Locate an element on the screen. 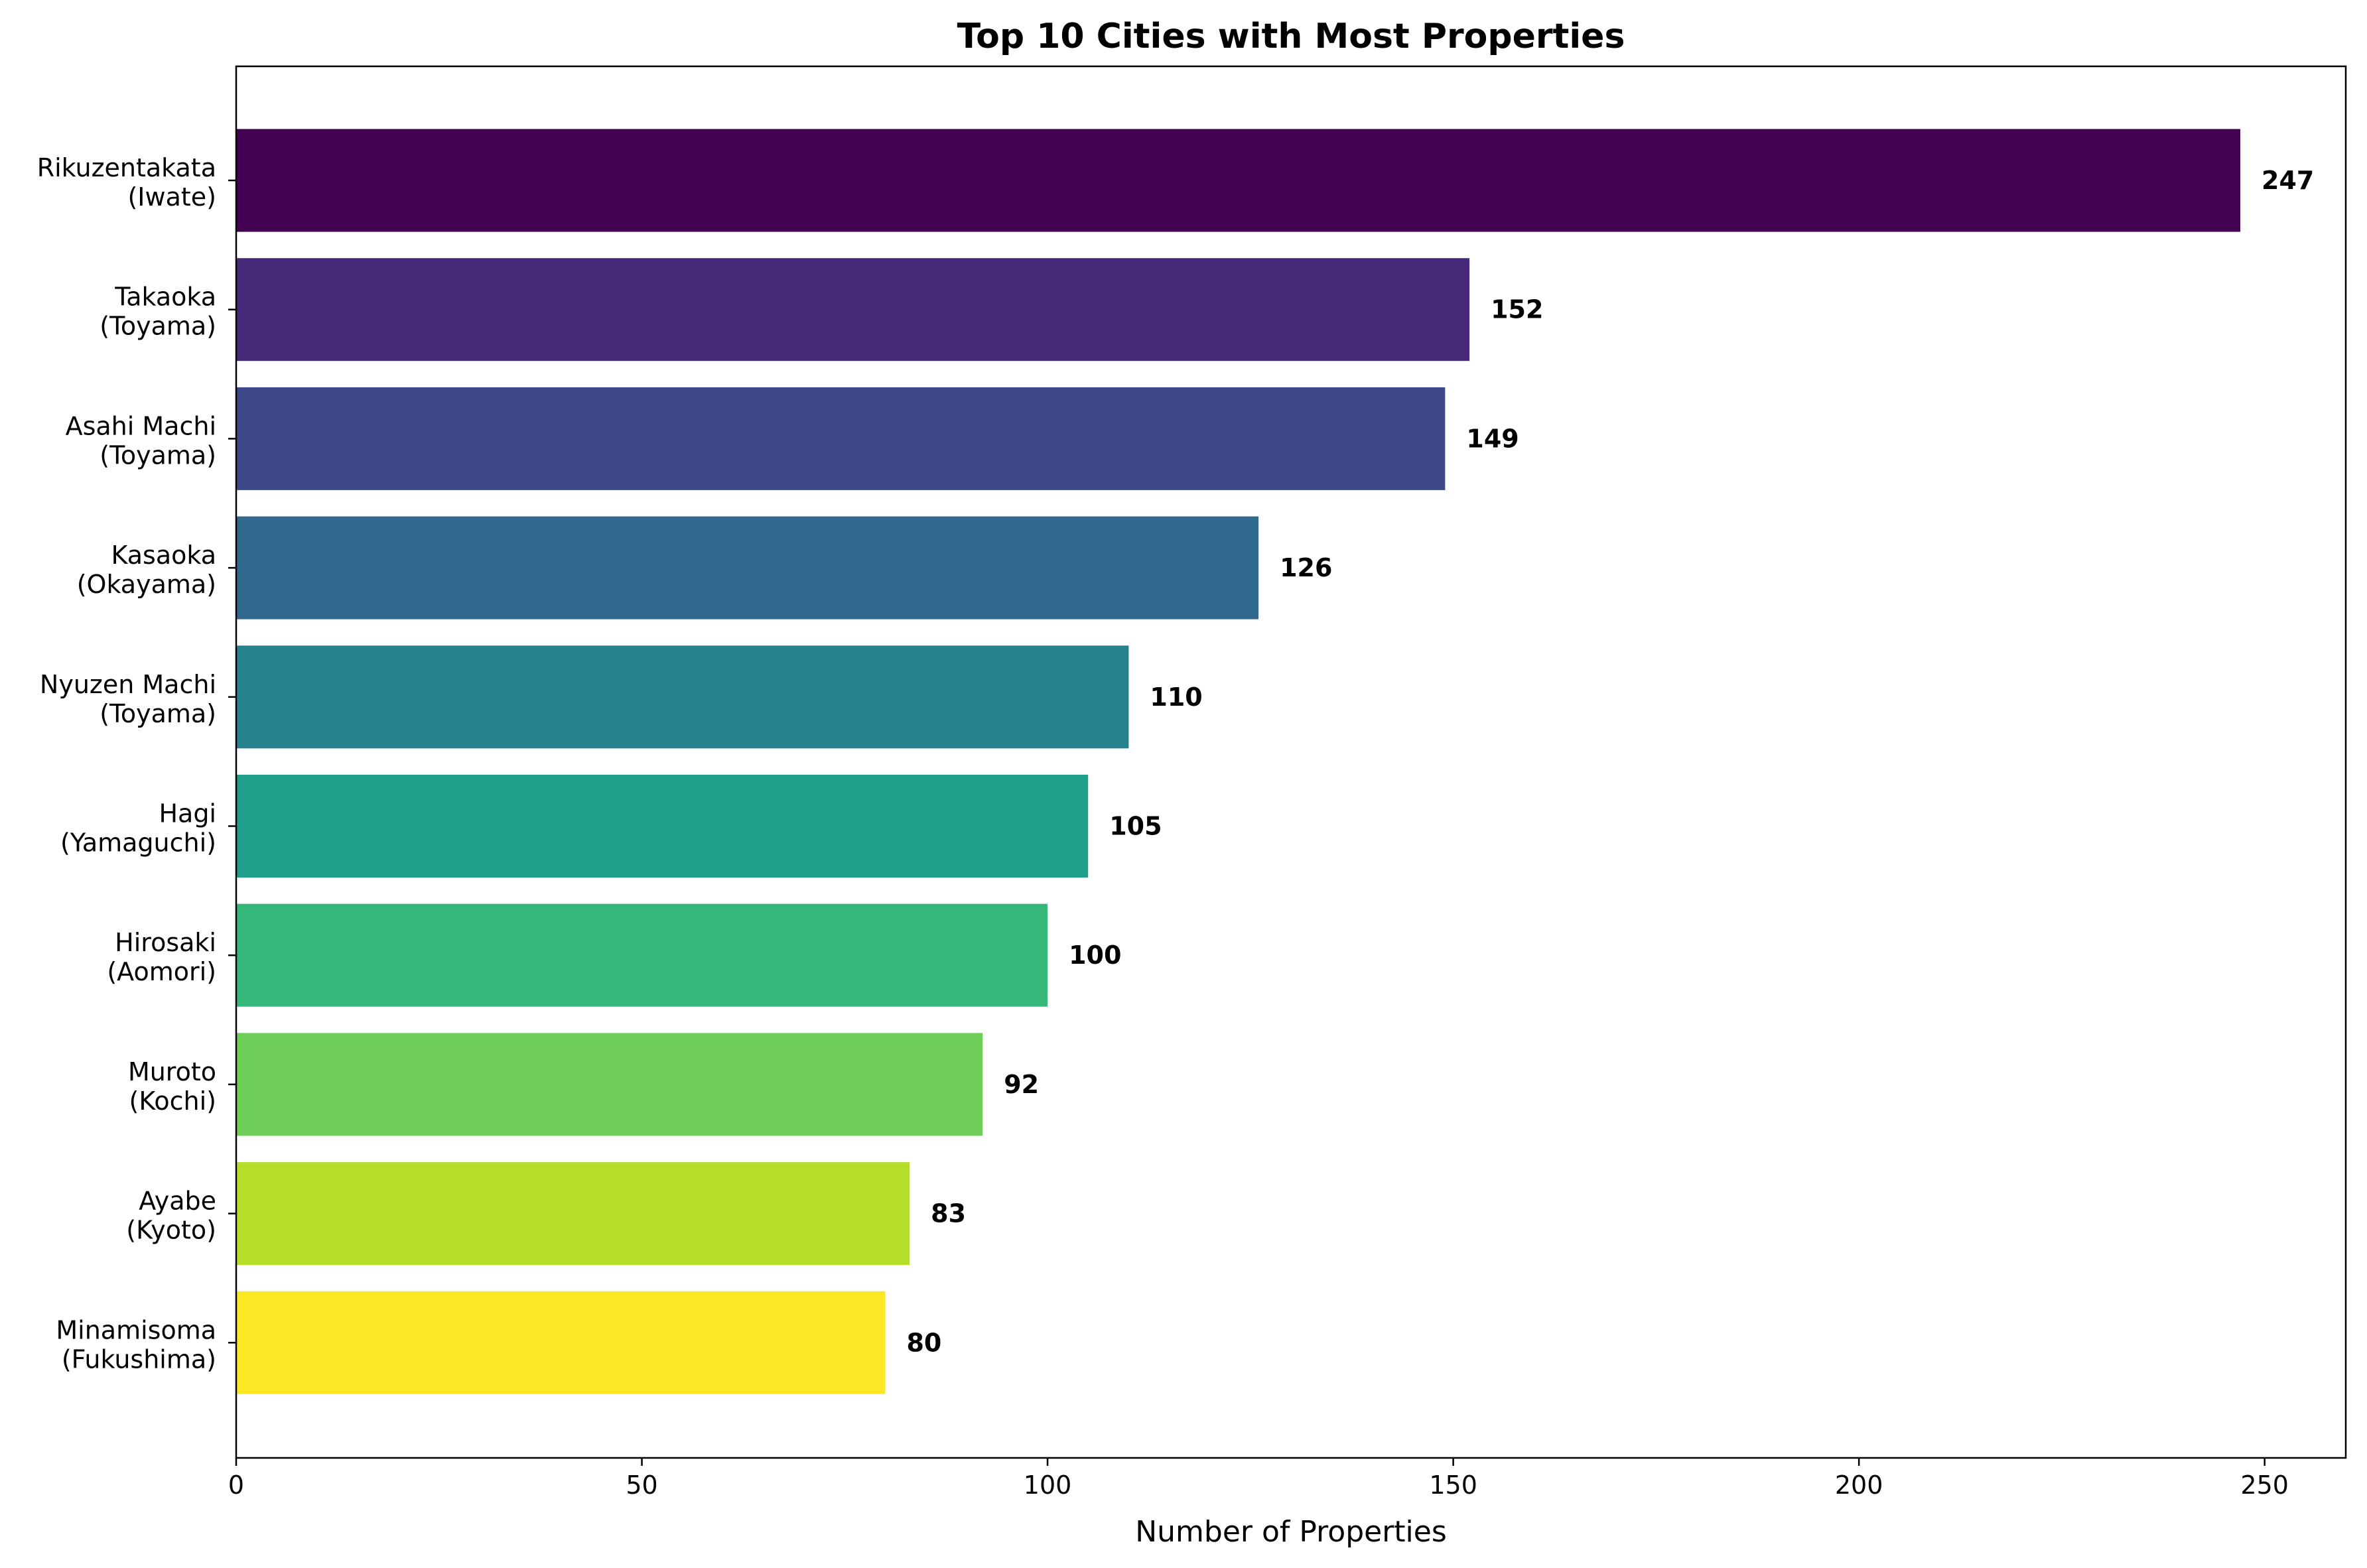 This screenshot has height=1568, width=2367. y-tick-label-prefecture: (Okayama) is located at coordinates (146, 584).